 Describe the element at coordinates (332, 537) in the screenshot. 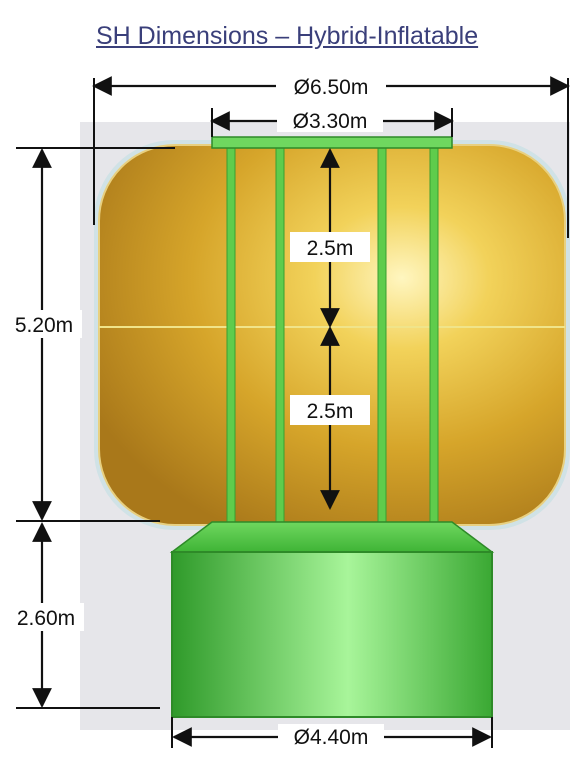

I see `base-cone` at that location.